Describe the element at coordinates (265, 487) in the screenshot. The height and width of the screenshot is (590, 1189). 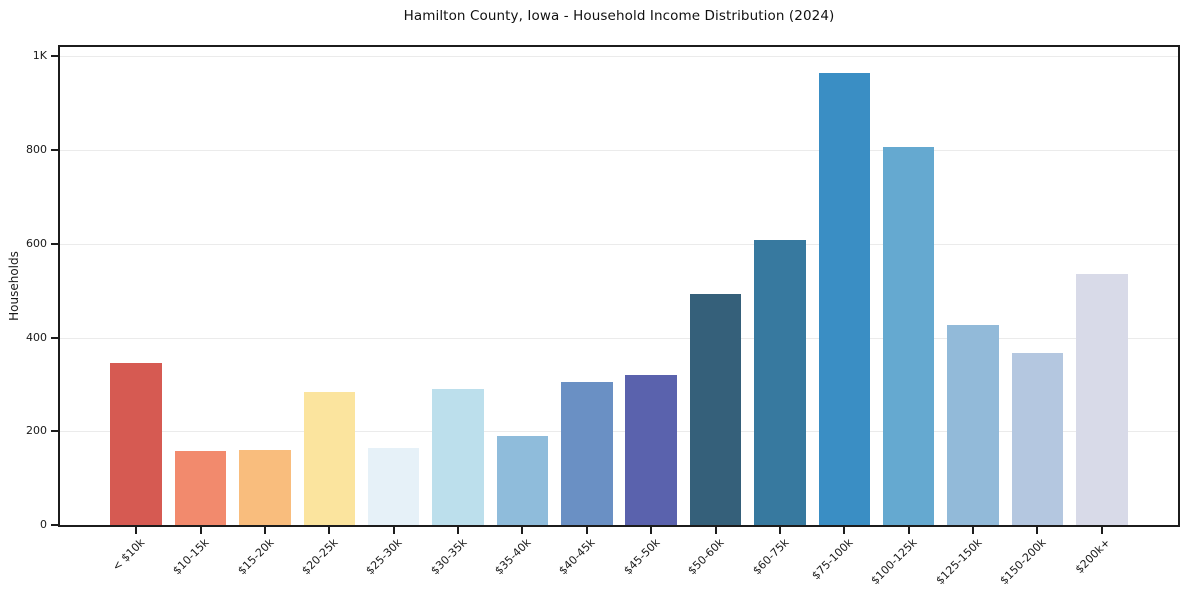
I see `bar-$15-20k` at that location.